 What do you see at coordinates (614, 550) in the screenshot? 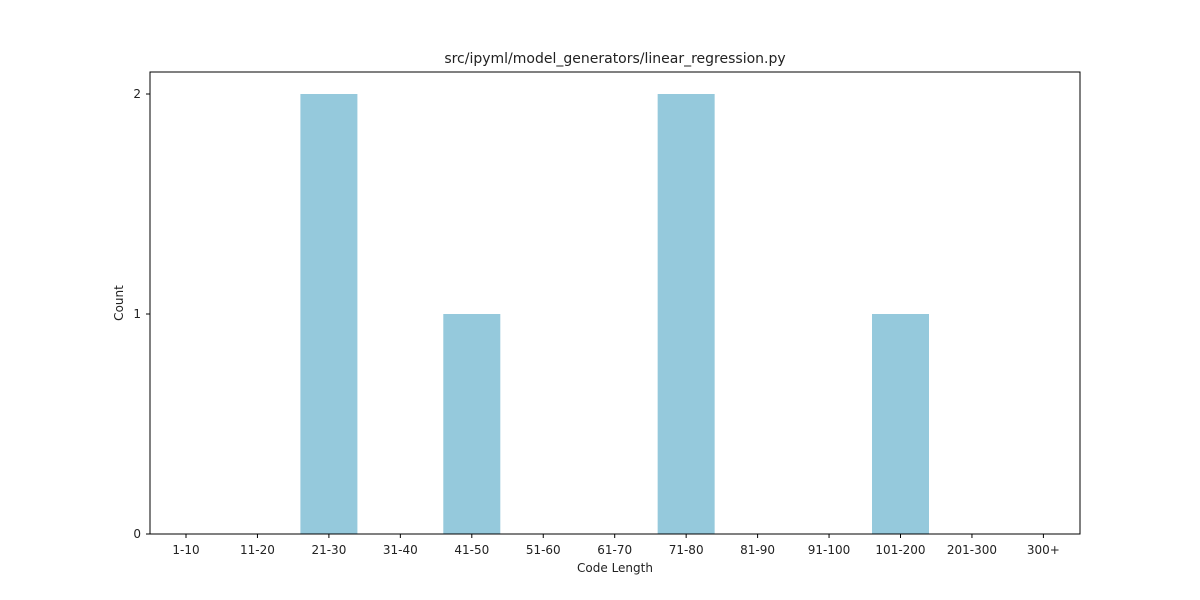
I see `x-tick-label: 61-70` at bounding box center [614, 550].